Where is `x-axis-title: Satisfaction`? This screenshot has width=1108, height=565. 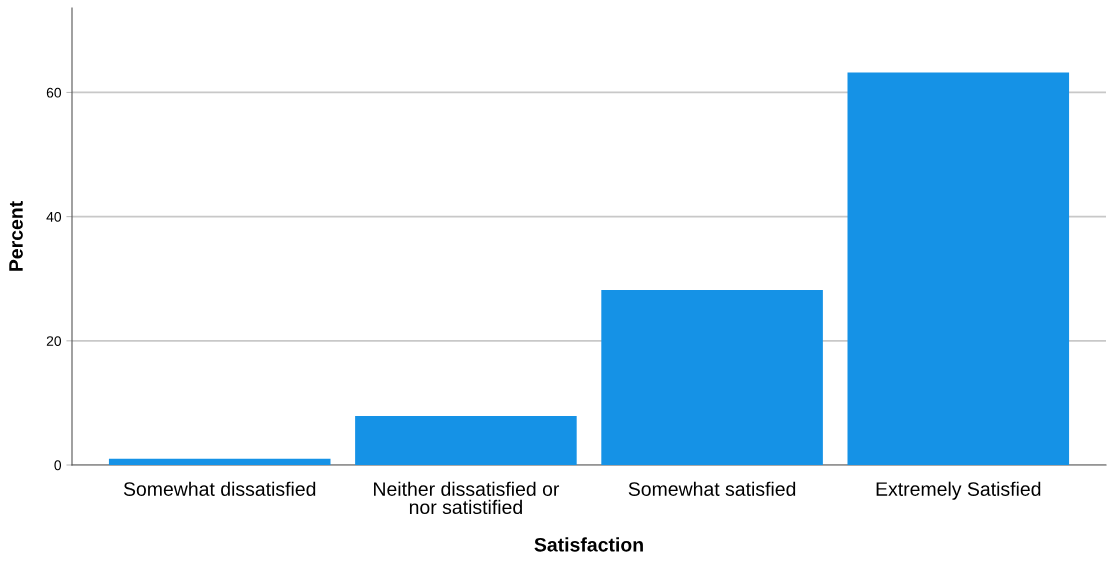
x-axis-title: Satisfaction is located at coordinates (588, 544).